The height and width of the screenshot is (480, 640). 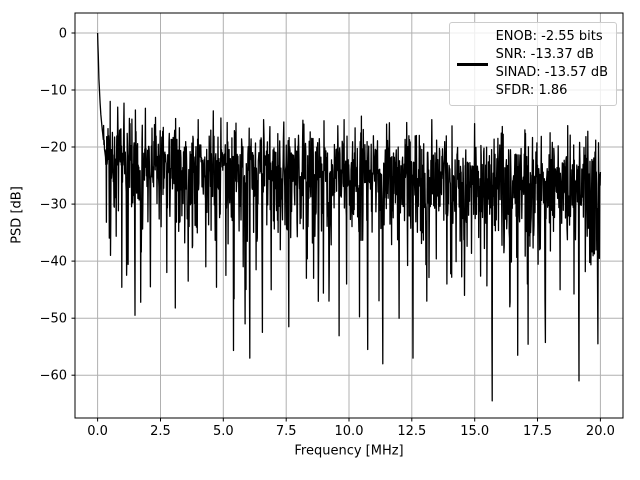 I want to click on x-tick-label: 5.0, so click(x=223, y=431).